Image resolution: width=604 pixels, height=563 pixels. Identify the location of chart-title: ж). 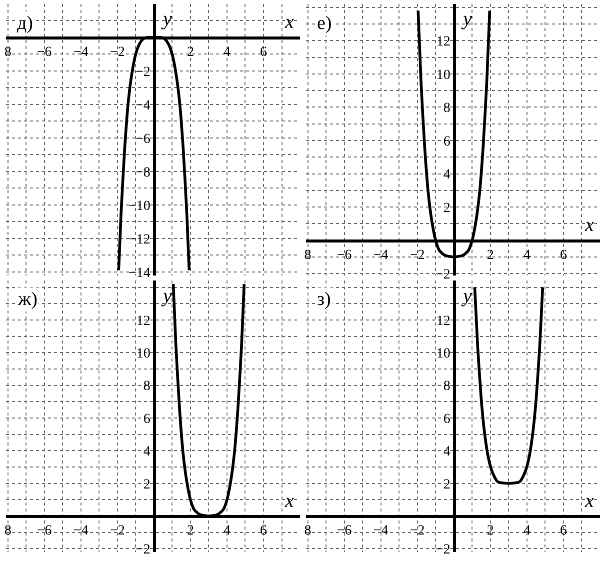
(27, 299).